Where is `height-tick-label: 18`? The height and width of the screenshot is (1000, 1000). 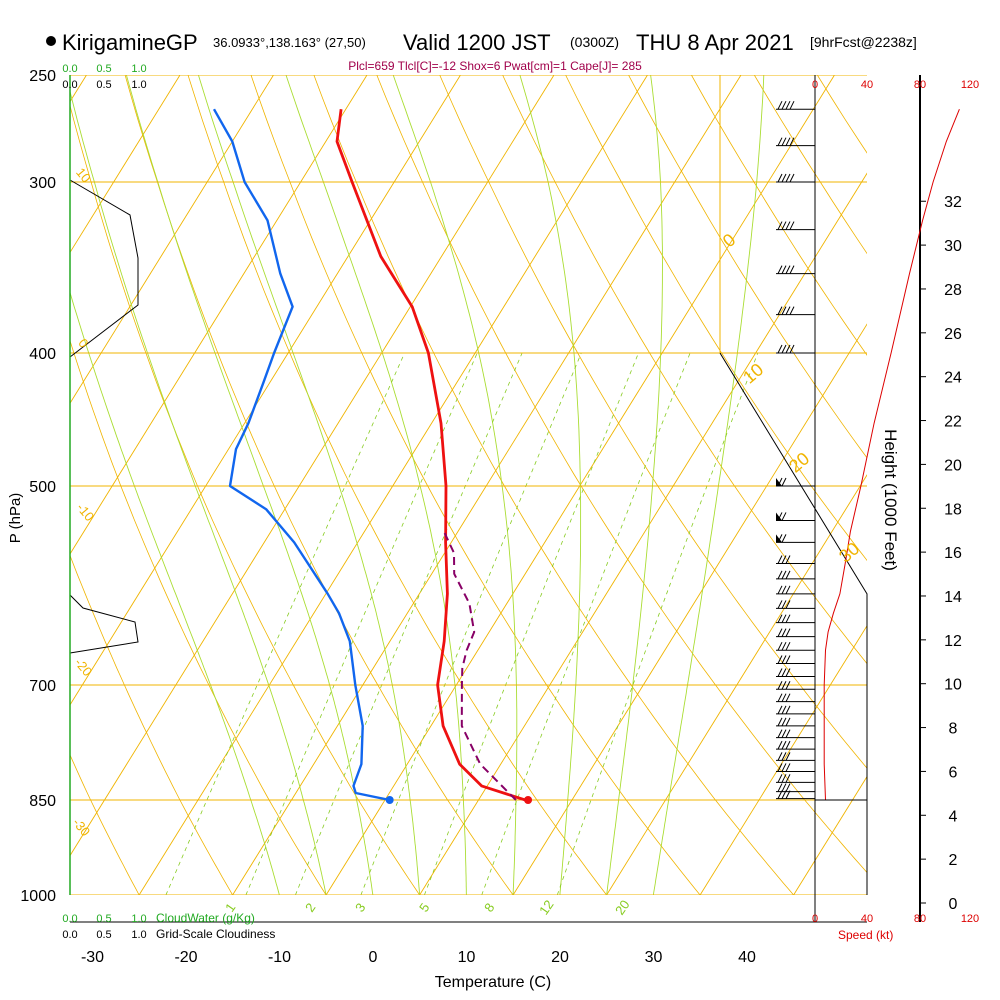 height-tick-label: 18 is located at coordinates (953, 509).